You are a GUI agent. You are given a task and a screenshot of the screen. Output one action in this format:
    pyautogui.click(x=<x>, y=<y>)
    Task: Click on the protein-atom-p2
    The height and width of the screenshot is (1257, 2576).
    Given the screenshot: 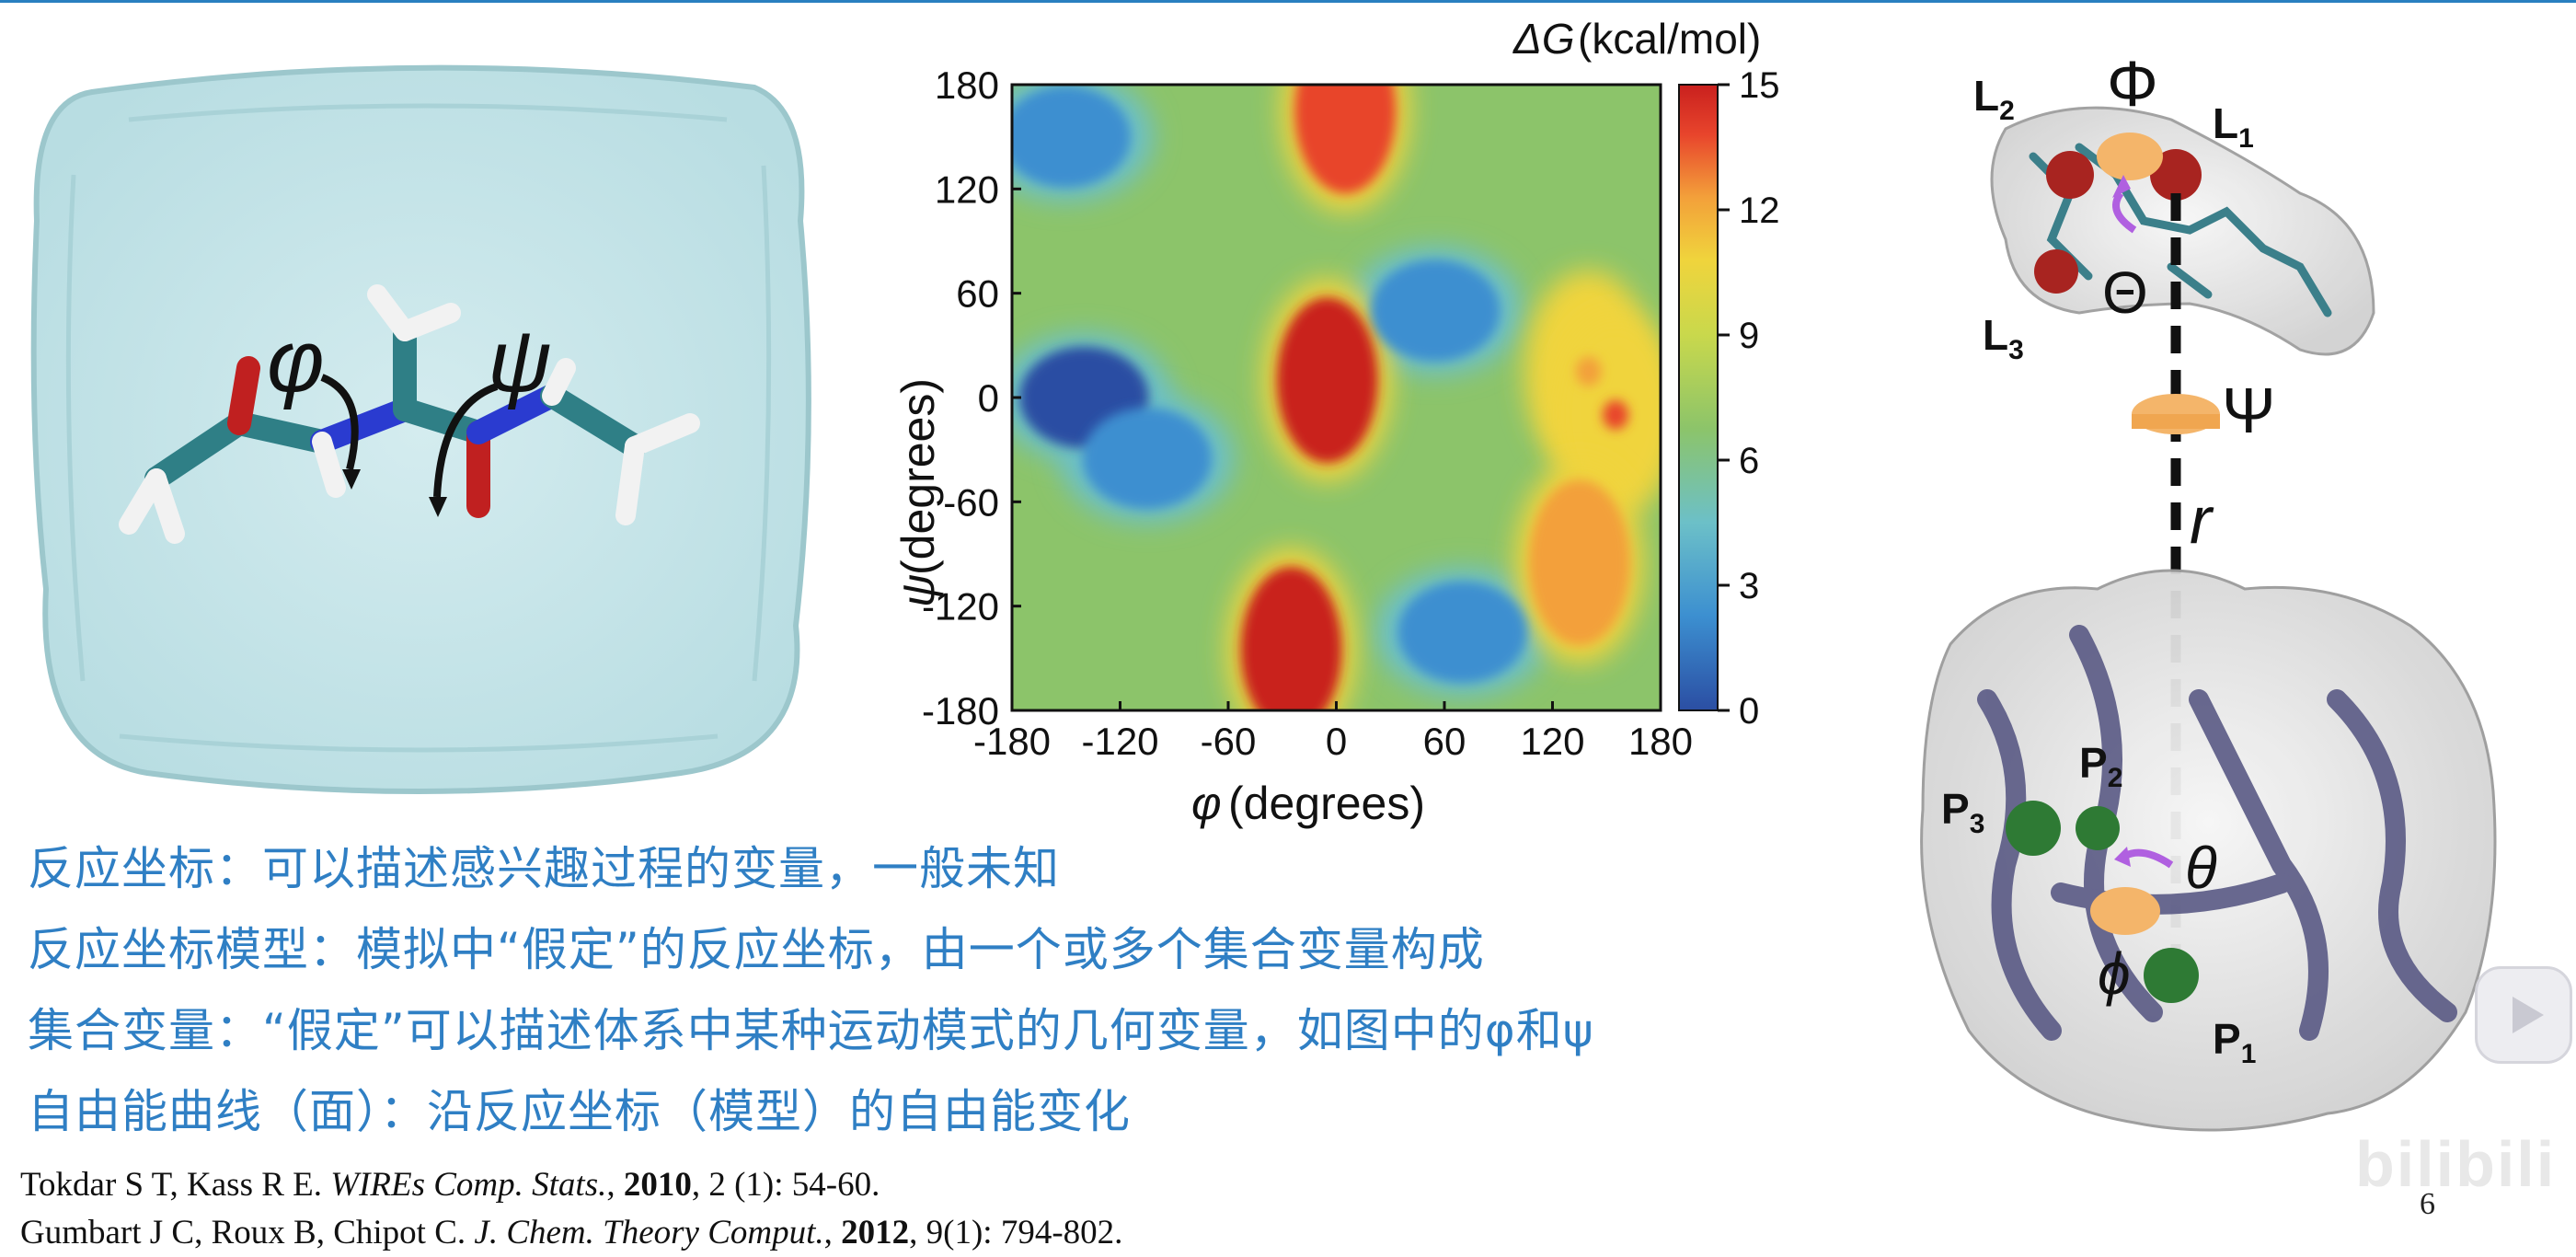 What is the action you would take?
    pyautogui.click(x=2098, y=828)
    